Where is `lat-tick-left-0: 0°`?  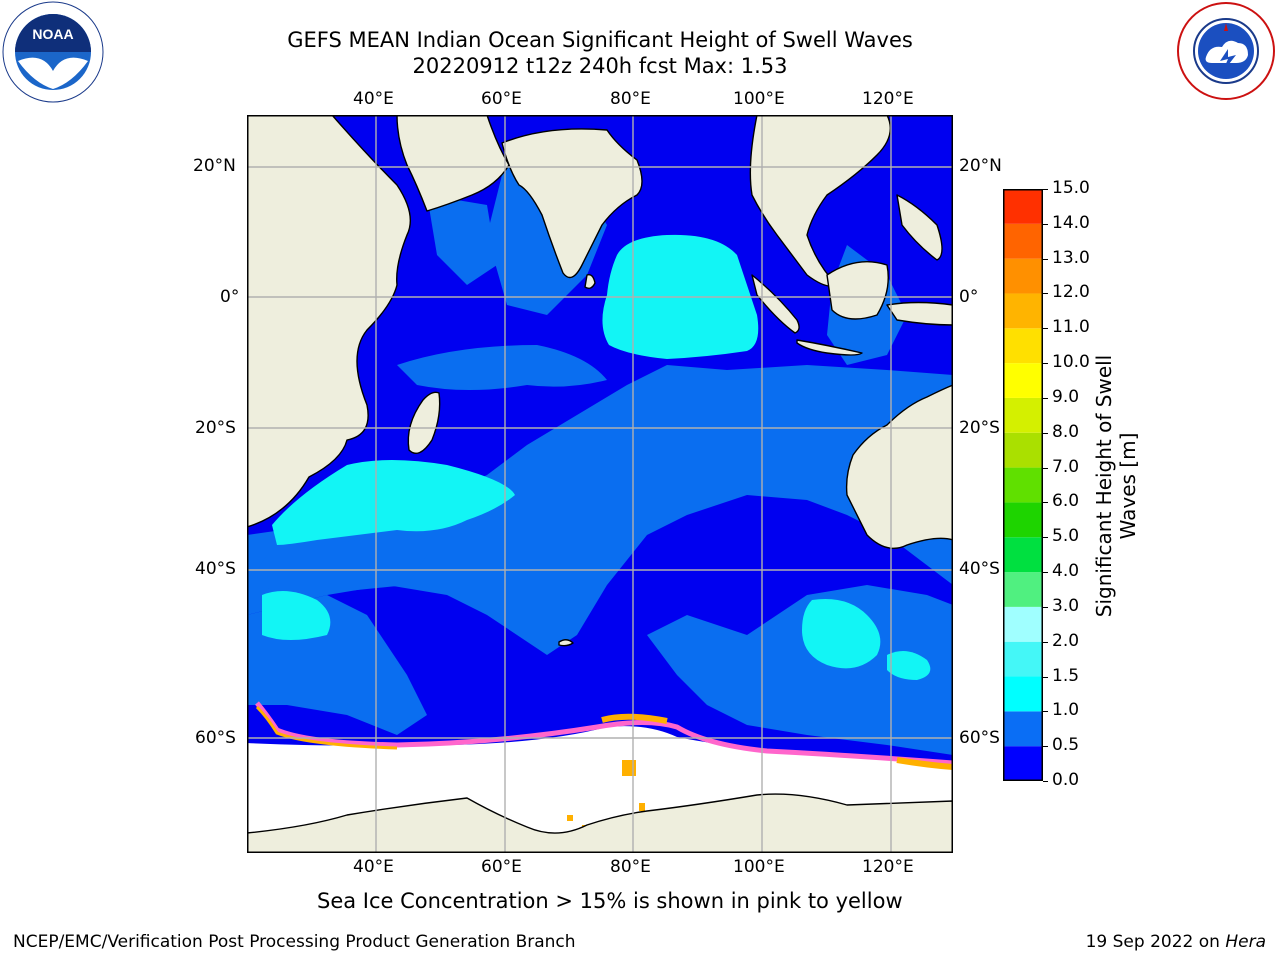
lat-tick-left-0: 0° is located at coordinates (230, 297).